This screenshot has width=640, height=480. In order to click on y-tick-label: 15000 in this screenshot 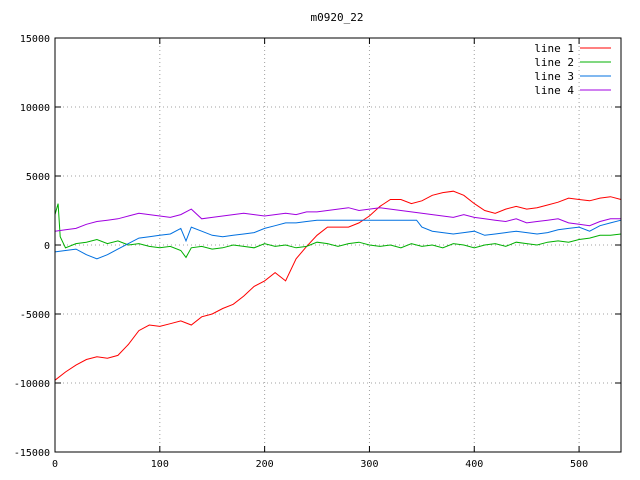, I will do `click(35, 39)`.